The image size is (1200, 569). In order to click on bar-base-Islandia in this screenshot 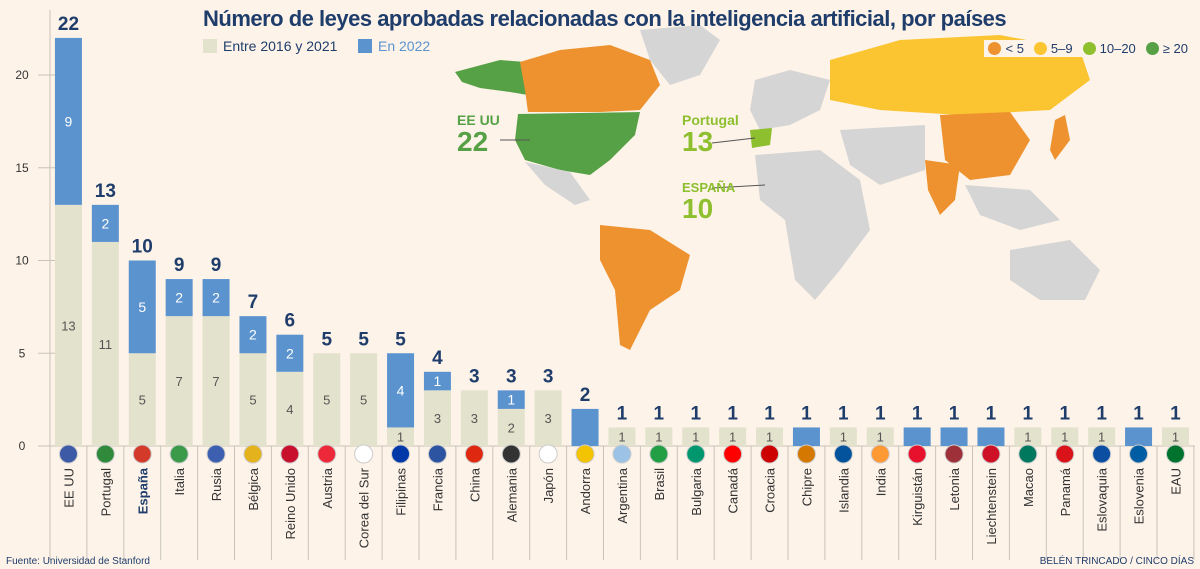, I will do `click(843, 436)`.